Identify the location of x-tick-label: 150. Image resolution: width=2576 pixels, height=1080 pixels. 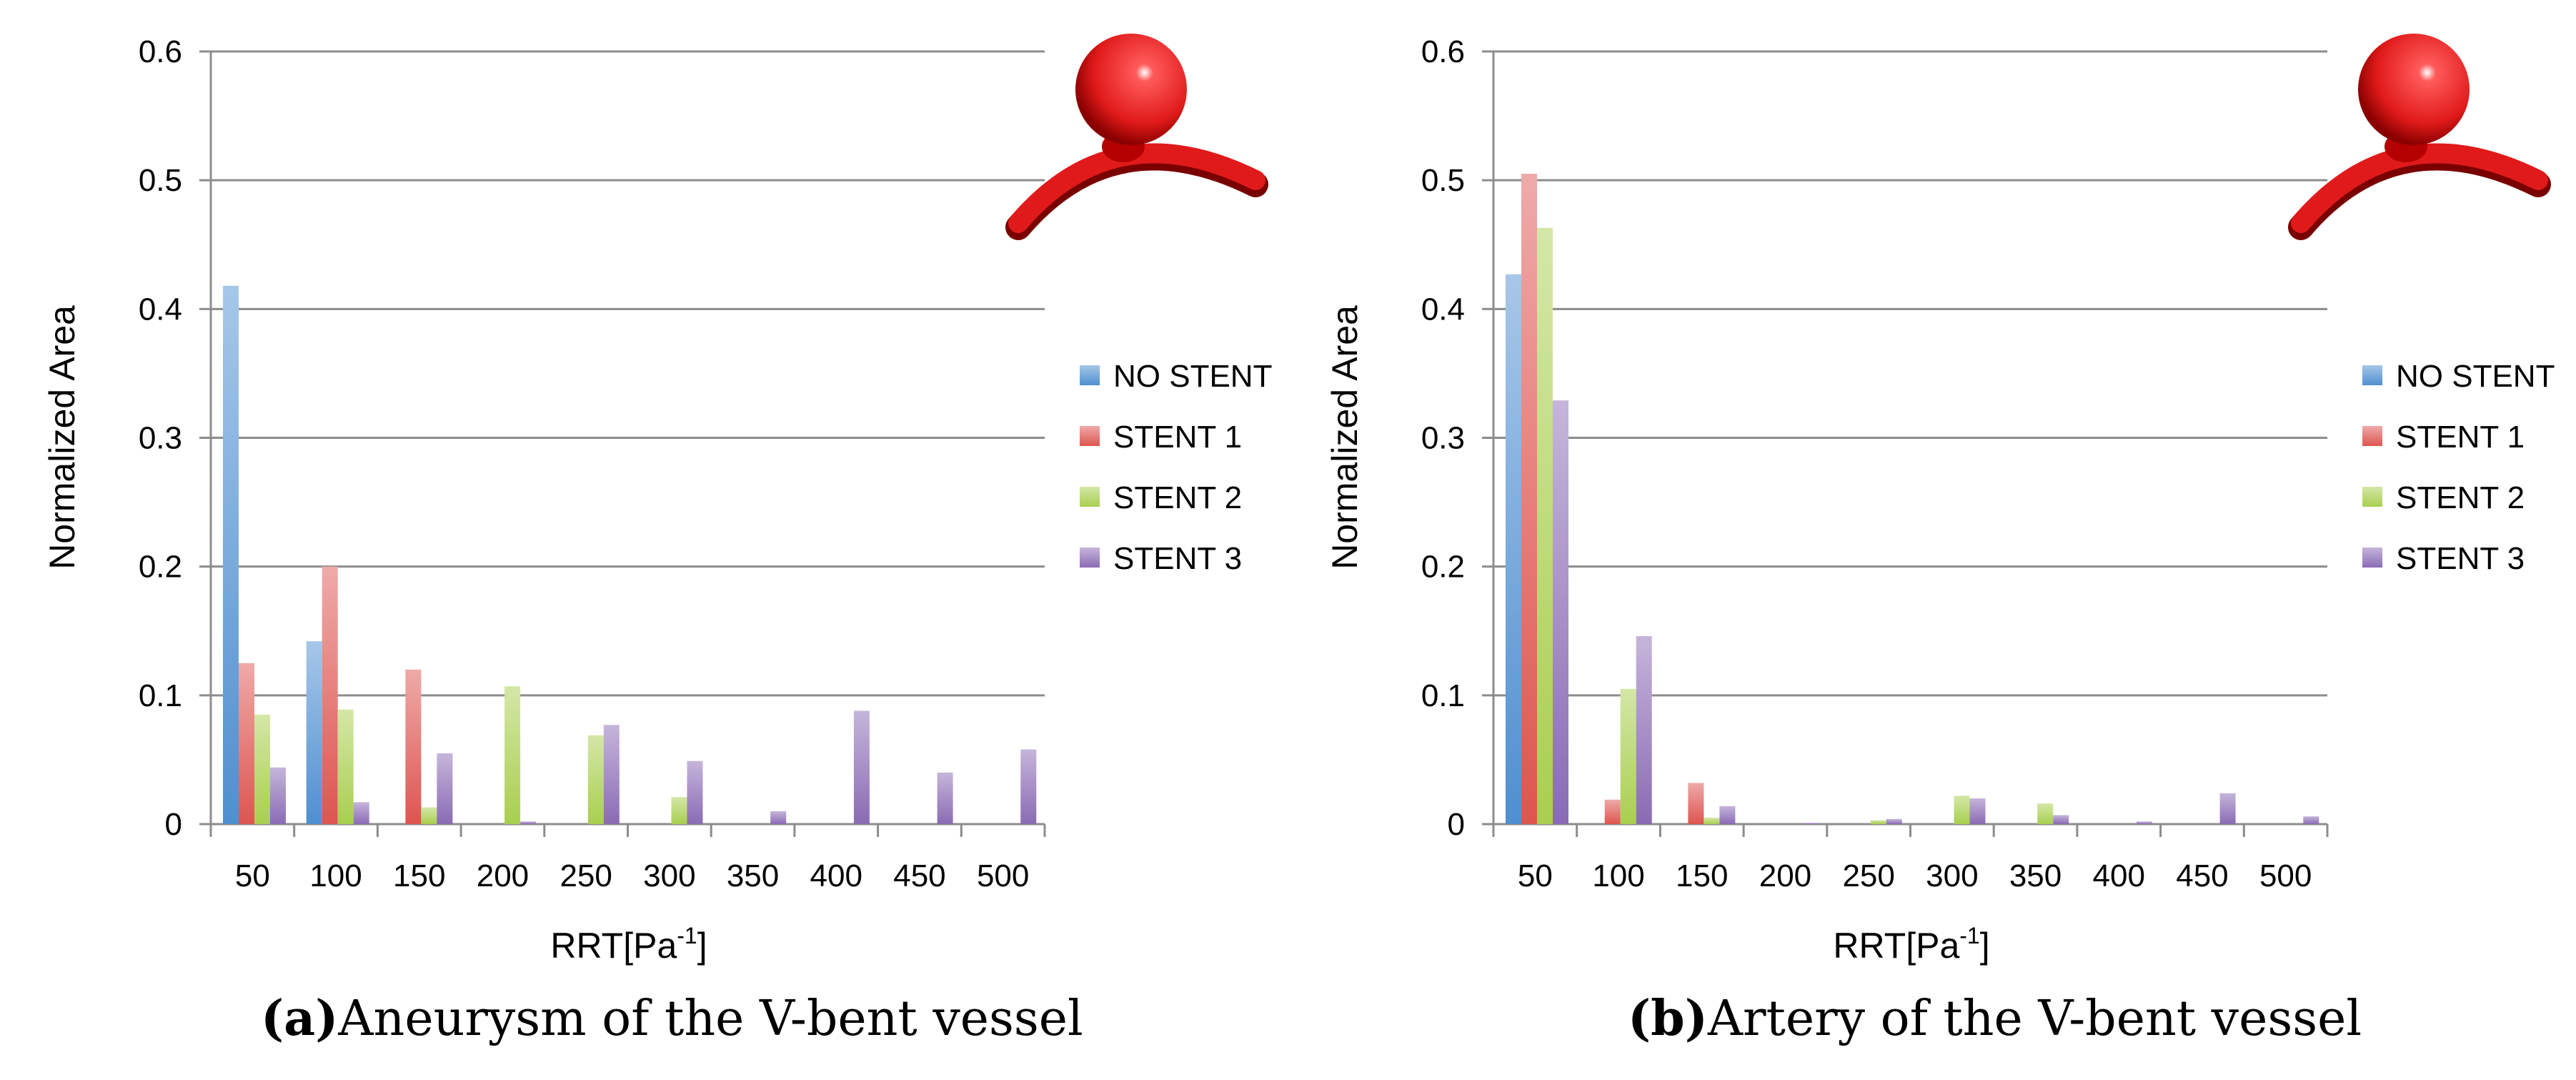
(419, 875).